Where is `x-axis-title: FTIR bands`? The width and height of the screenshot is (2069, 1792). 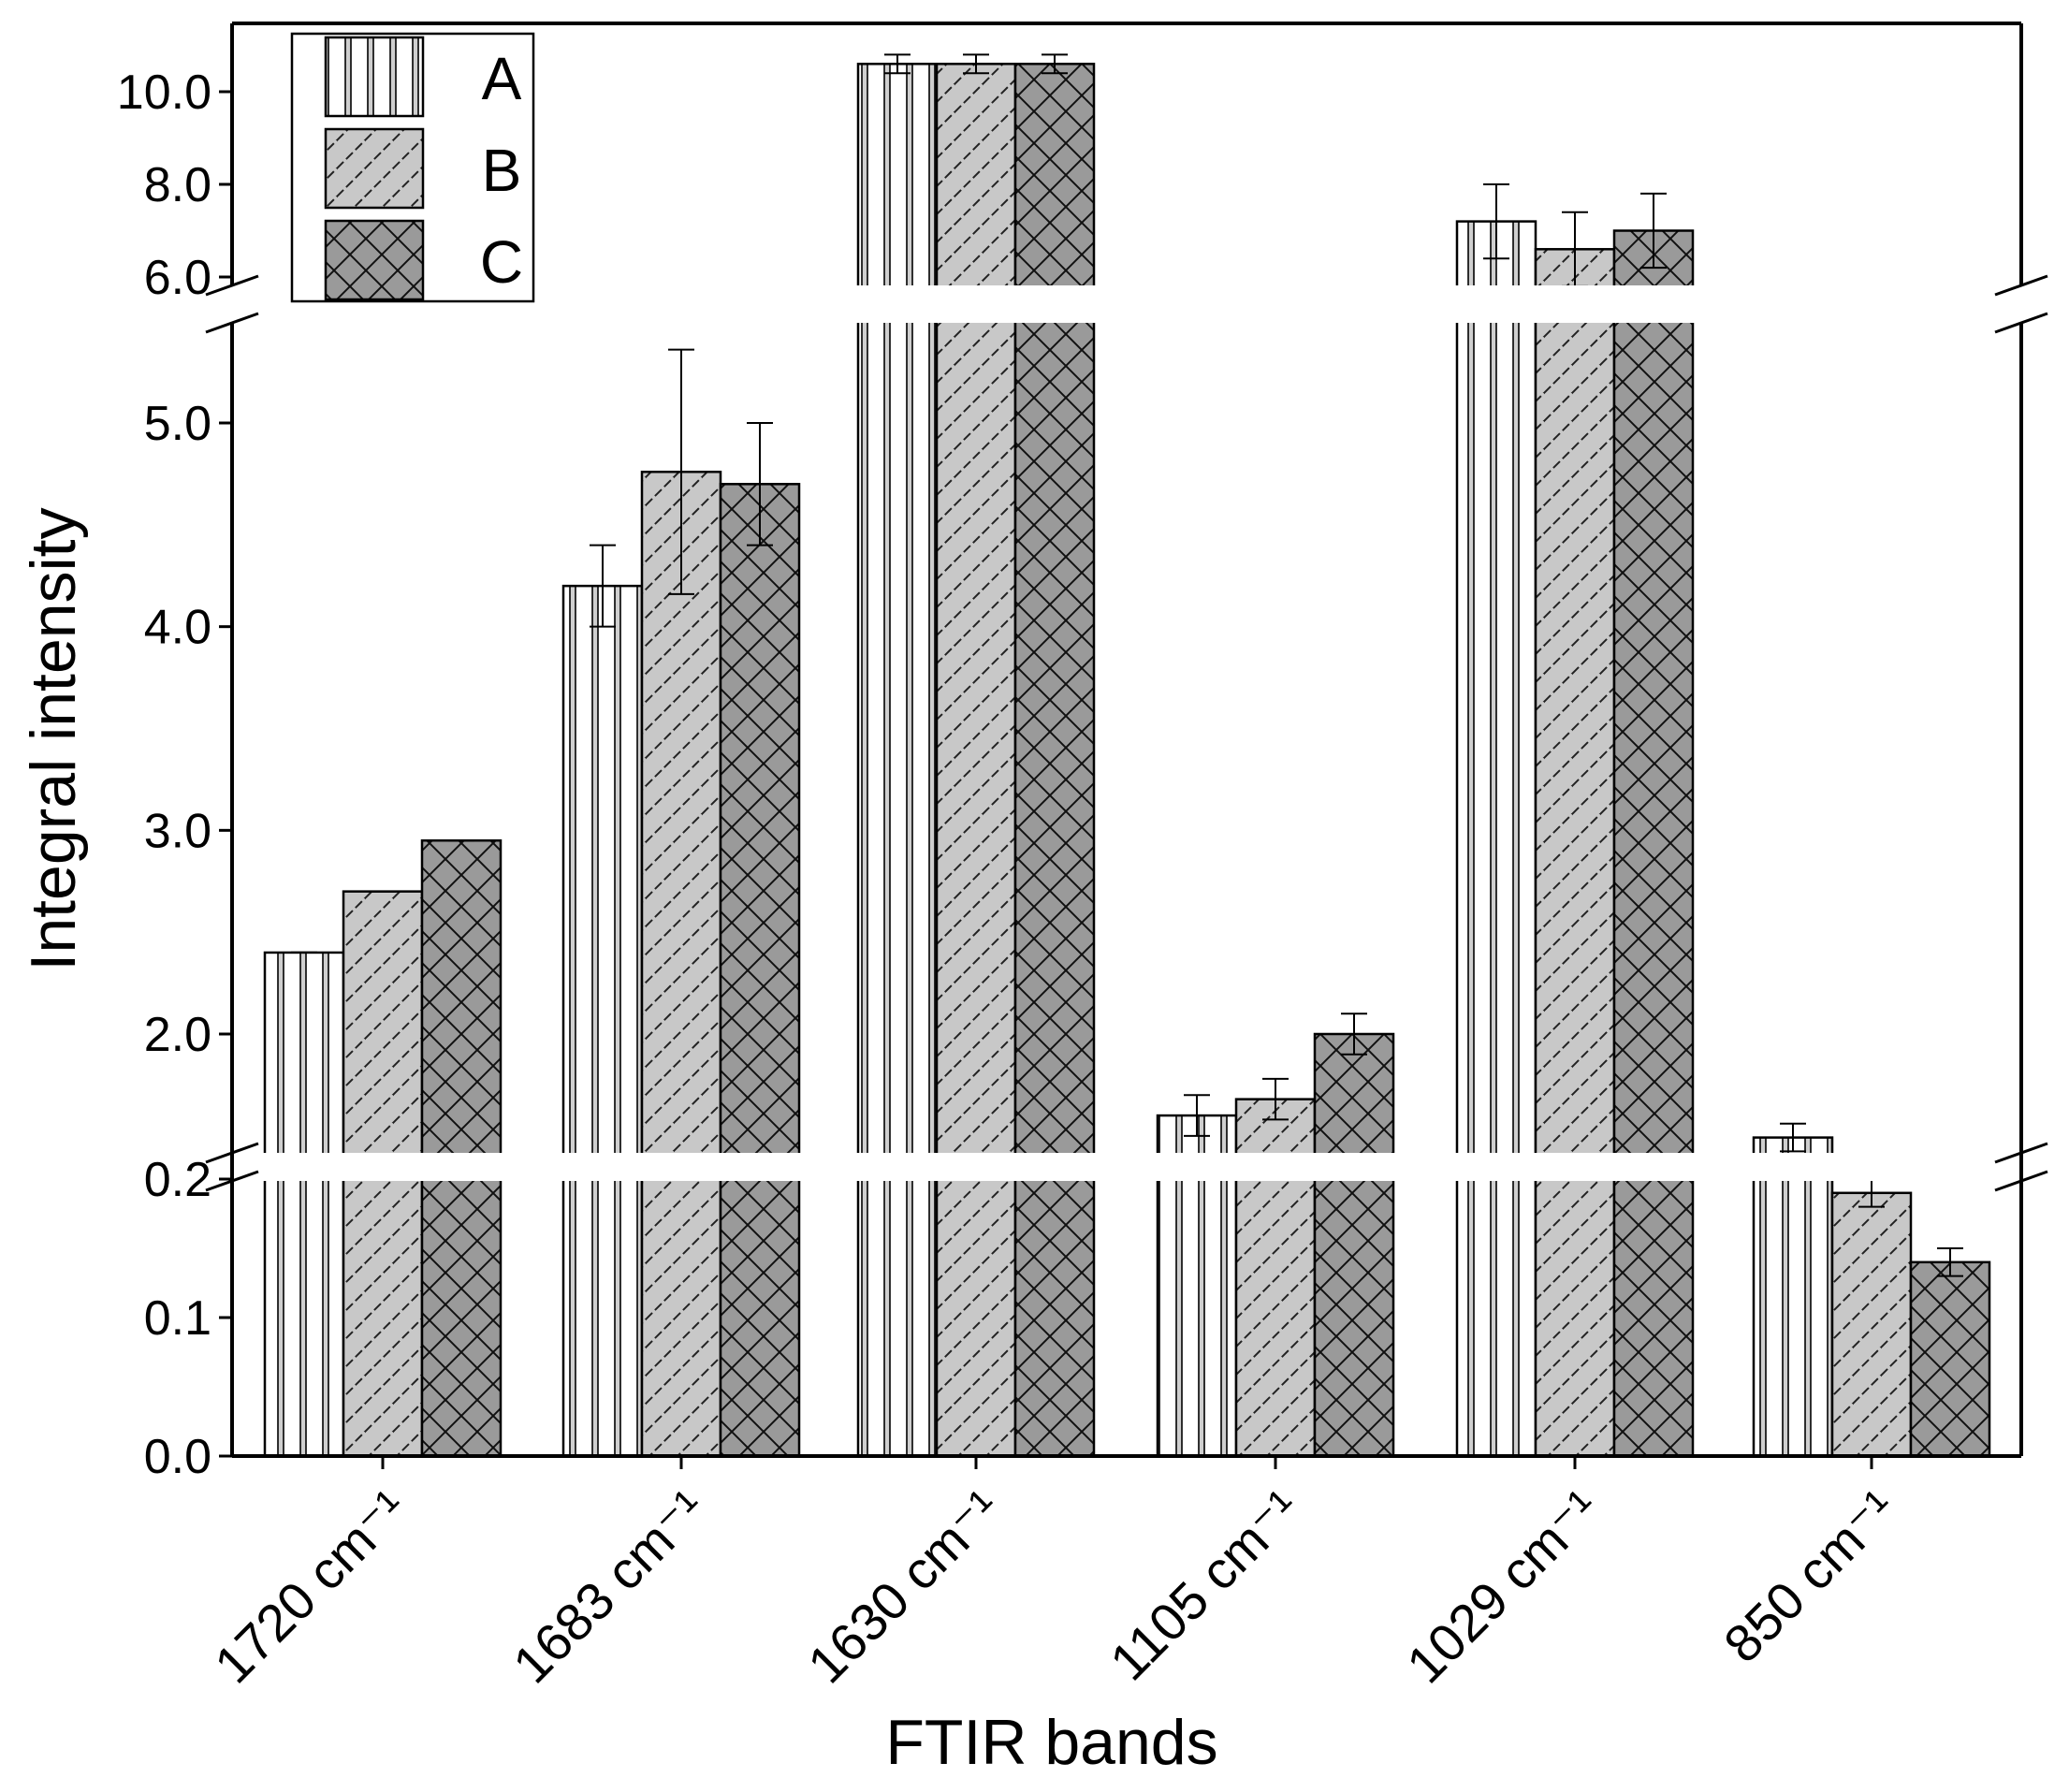 x-axis-title: FTIR bands is located at coordinates (1051, 1742).